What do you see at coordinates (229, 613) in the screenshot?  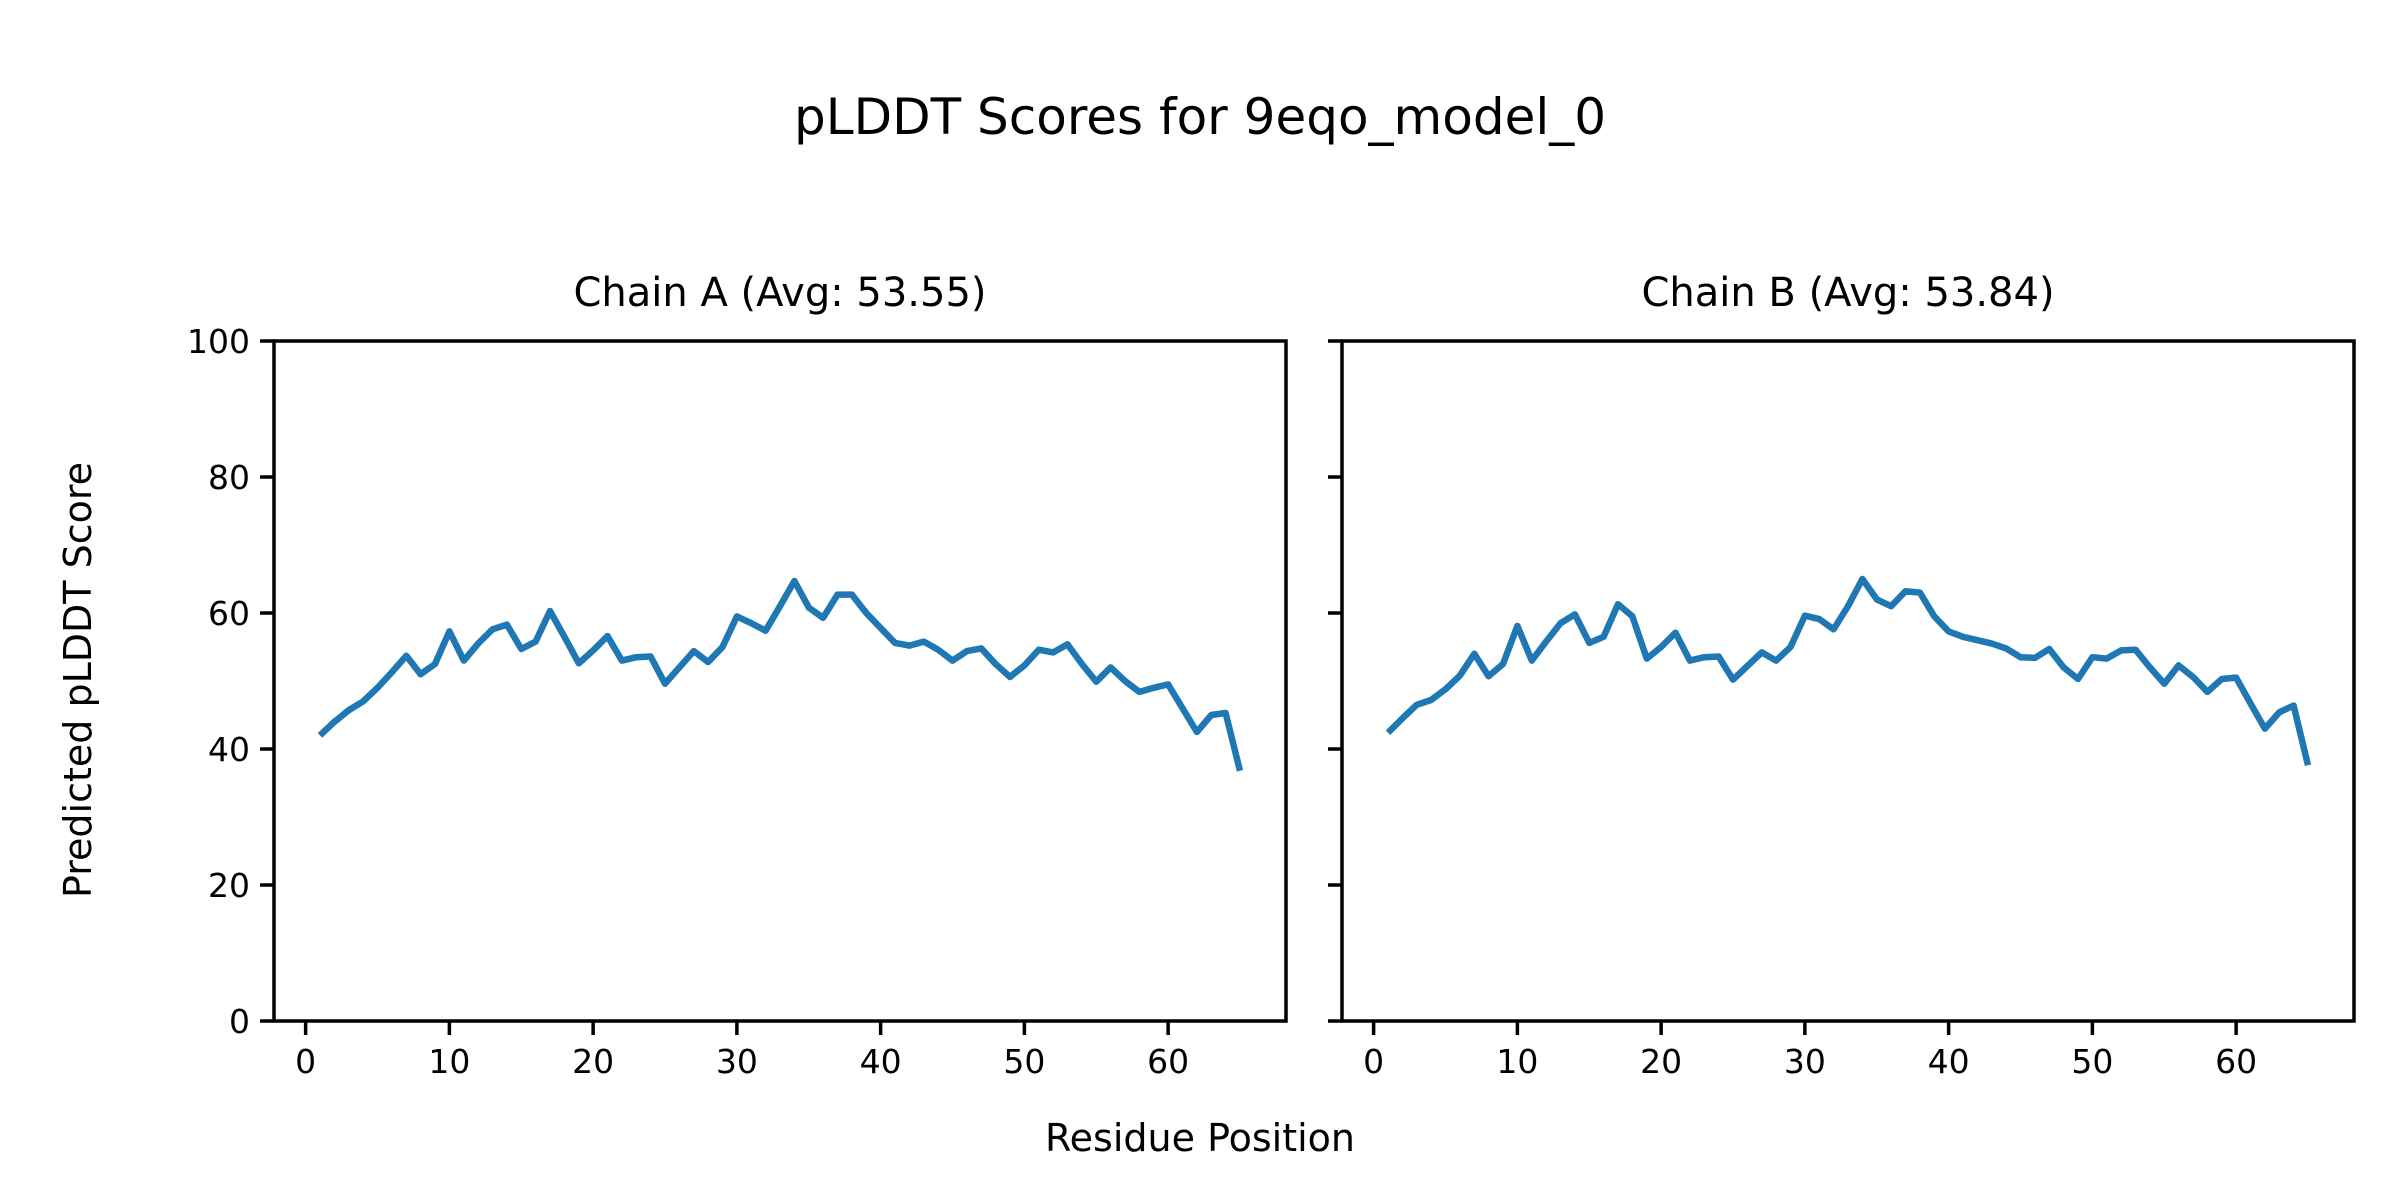 I see `y-tick-label: 60` at bounding box center [229, 613].